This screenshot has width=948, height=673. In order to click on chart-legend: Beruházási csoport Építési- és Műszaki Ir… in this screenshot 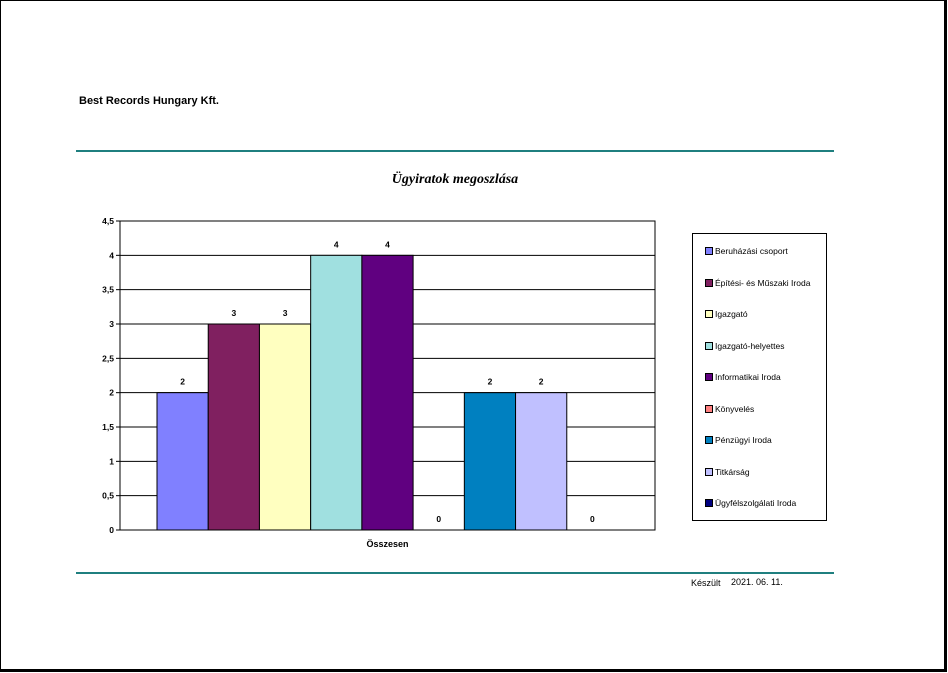, I will do `click(759, 377)`.